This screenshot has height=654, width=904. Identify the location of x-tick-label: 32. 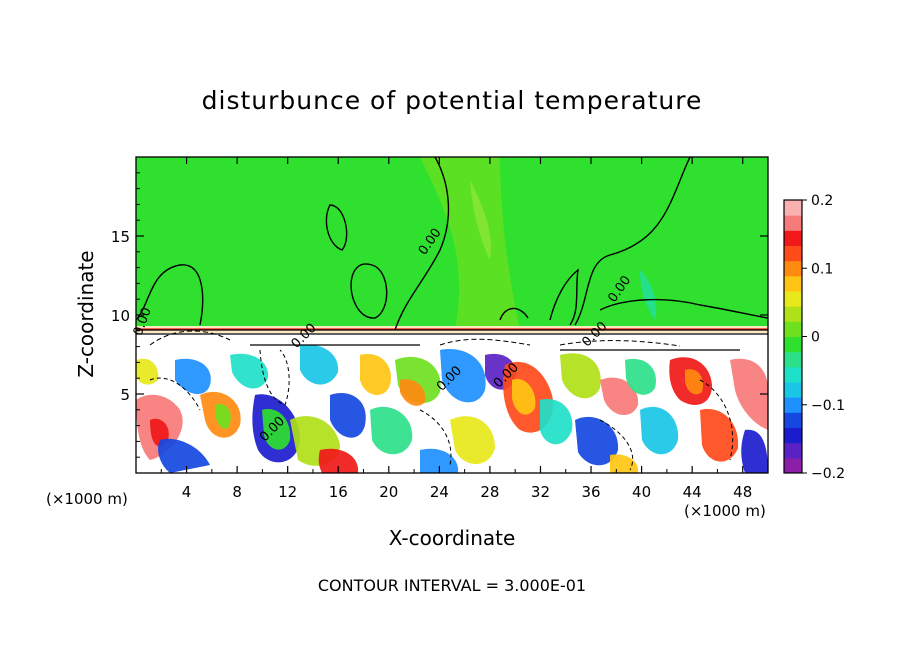
(540, 492).